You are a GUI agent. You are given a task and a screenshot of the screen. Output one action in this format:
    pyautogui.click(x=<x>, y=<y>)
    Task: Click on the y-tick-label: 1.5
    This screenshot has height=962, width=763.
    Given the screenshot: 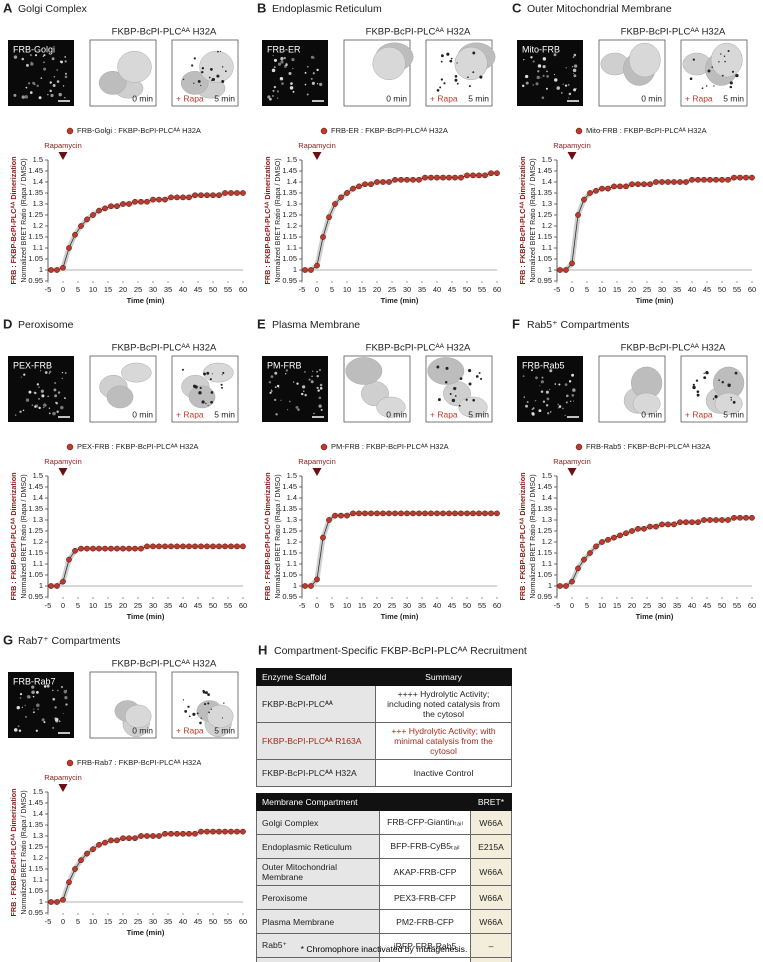 What is the action you would take?
    pyautogui.click(x=292, y=475)
    